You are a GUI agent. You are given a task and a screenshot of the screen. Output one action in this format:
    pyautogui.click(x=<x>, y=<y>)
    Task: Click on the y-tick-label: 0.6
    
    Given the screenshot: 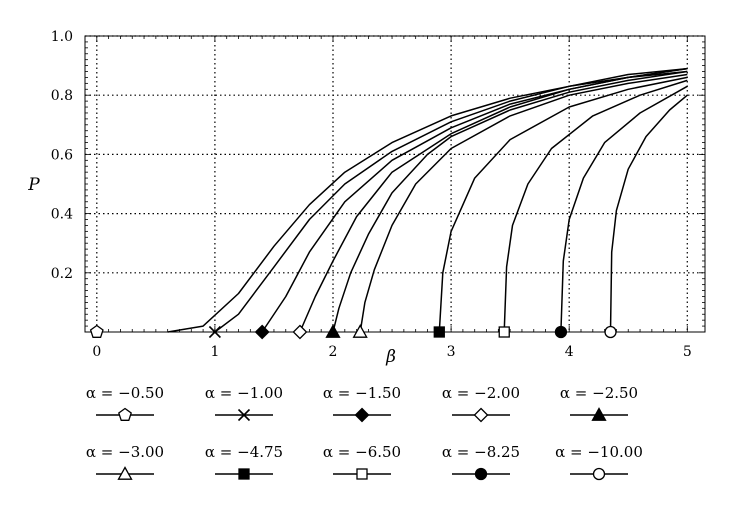 What is the action you would take?
    pyautogui.click(x=62, y=155)
    